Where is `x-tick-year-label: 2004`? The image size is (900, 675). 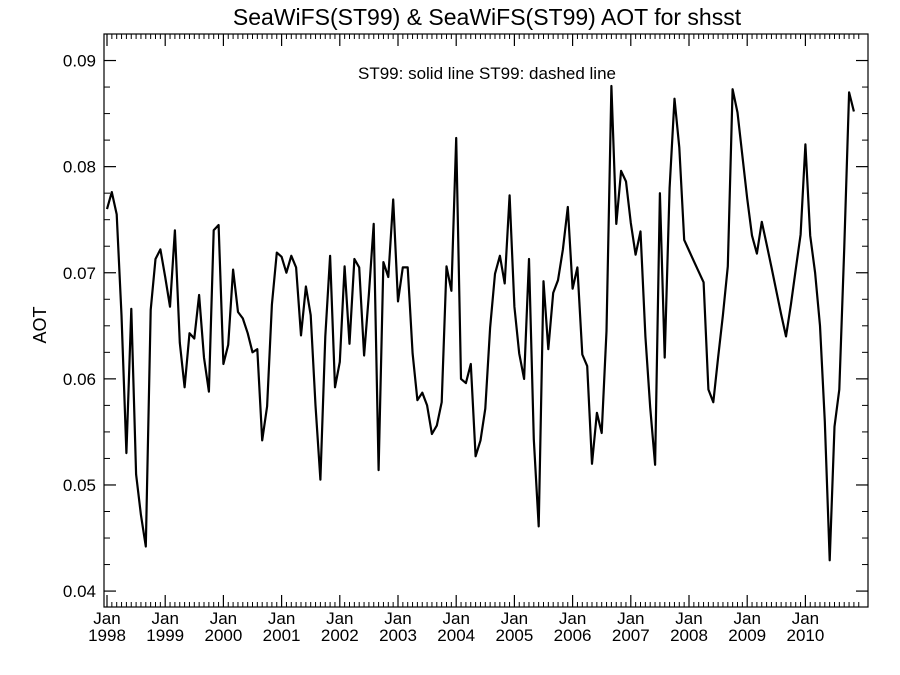
x-tick-year-label: 2004 is located at coordinates (456, 635).